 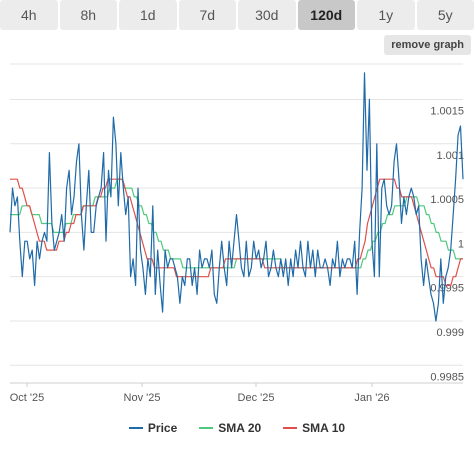 What do you see at coordinates (148, 15) in the screenshot?
I see `tab-1d: 1d` at bounding box center [148, 15].